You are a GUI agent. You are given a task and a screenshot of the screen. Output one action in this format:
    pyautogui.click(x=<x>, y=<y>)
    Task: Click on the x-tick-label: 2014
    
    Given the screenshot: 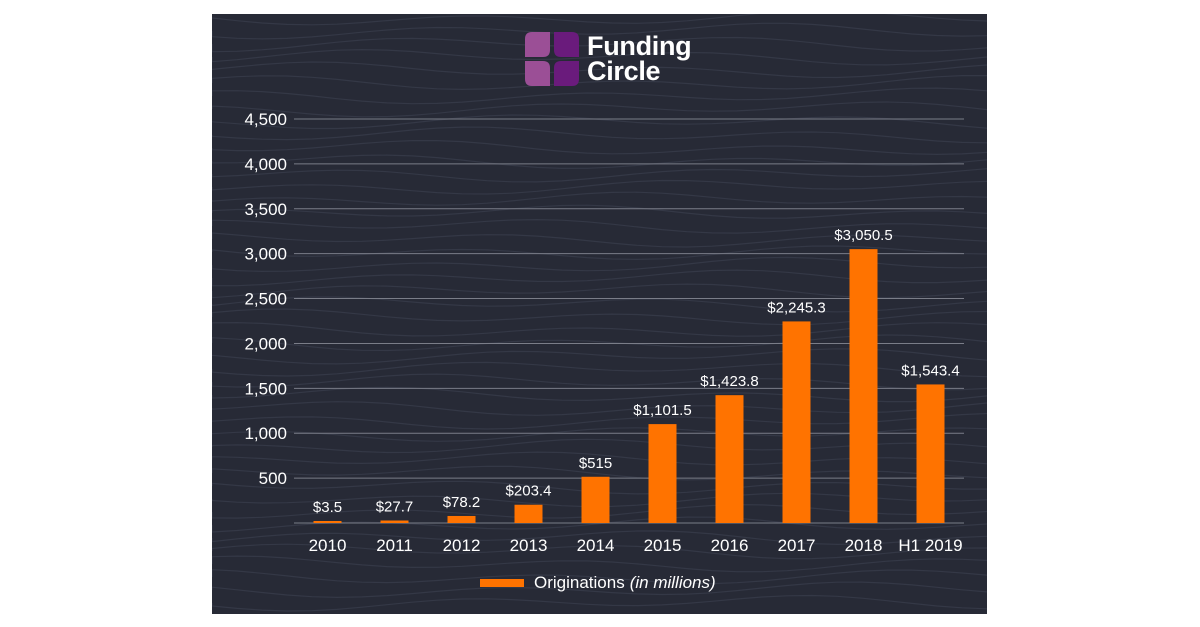 What is the action you would take?
    pyautogui.click(x=596, y=545)
    